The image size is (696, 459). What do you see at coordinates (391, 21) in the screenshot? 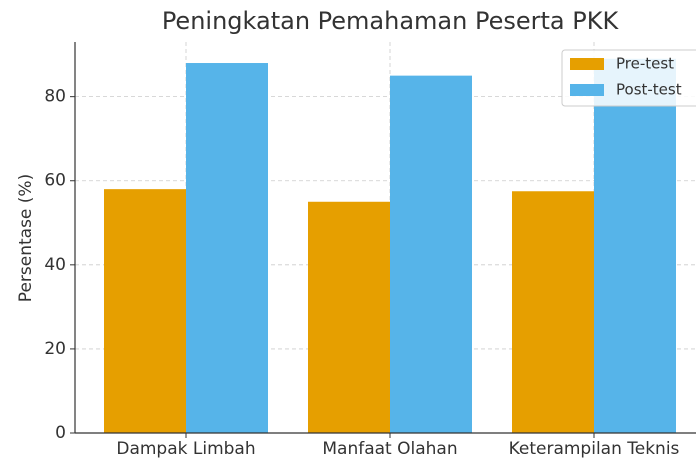
I see `chart-title: Peningkatan Pemahaman Peserta PKK` at bounding box center [391, 21].